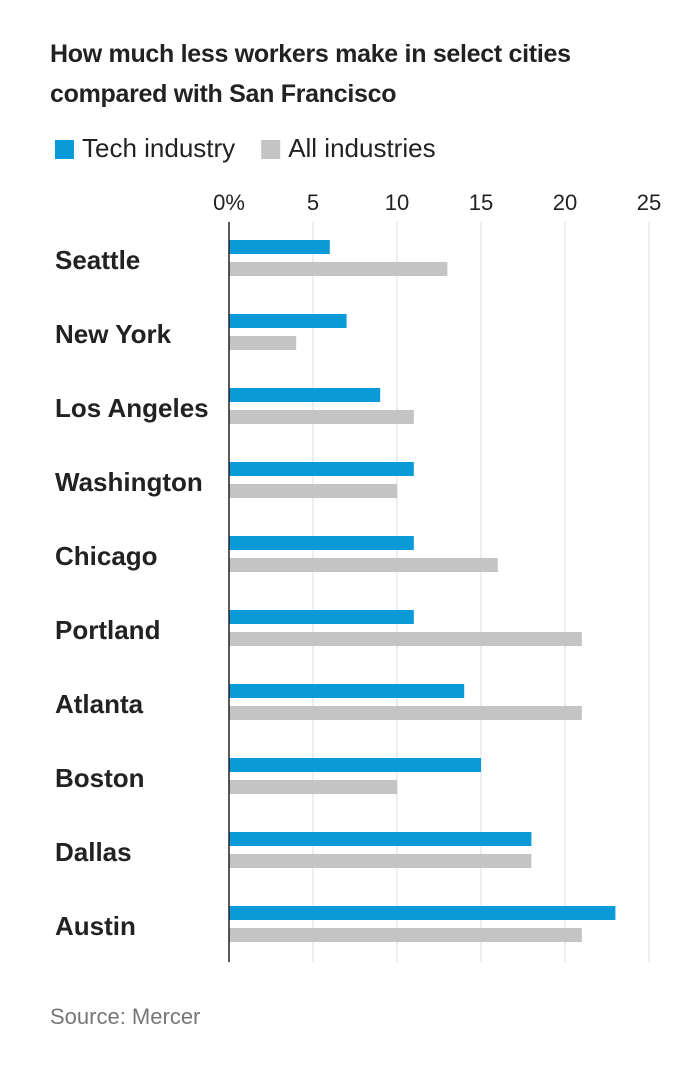 The image size is (684, 1068). I want to click on y-tick-label: New York, so click(113, 334).